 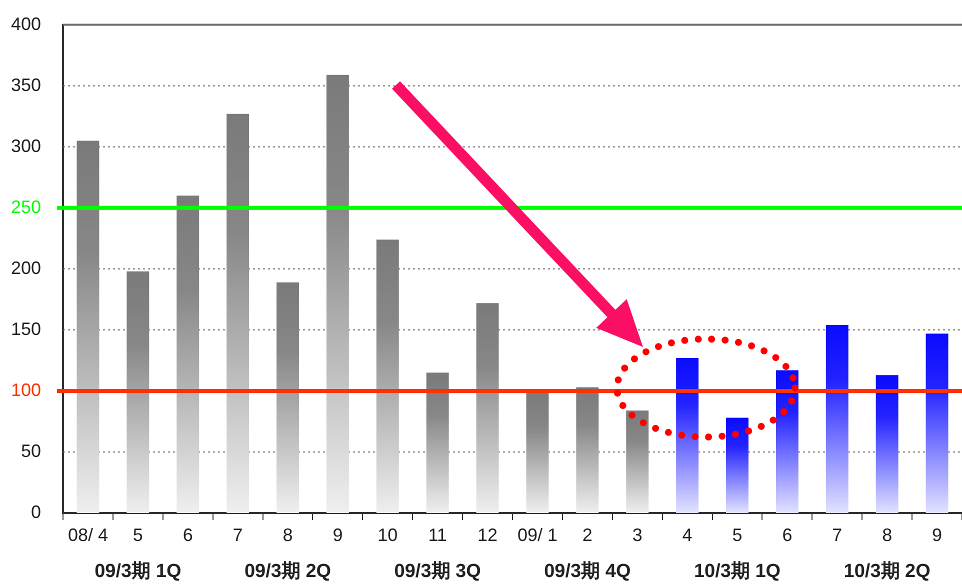 What do you see at coordinates (288, 571) in the screenshot?
I see `text: 09/3期 2Q` at bounding box center [288, 571].